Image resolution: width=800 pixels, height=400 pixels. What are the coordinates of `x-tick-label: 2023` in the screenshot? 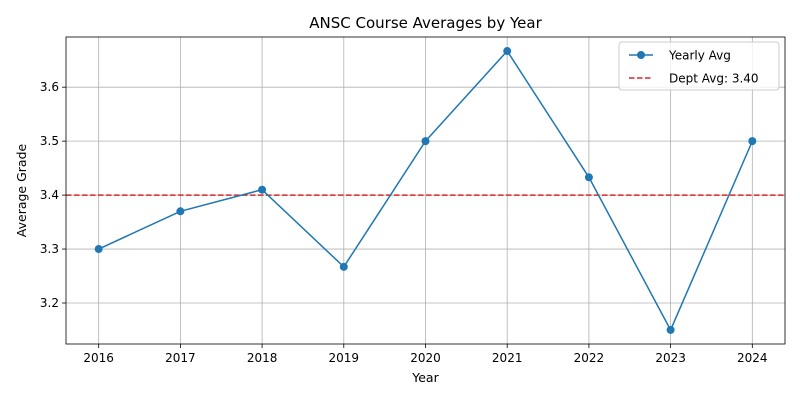 It's located at (670, 358).